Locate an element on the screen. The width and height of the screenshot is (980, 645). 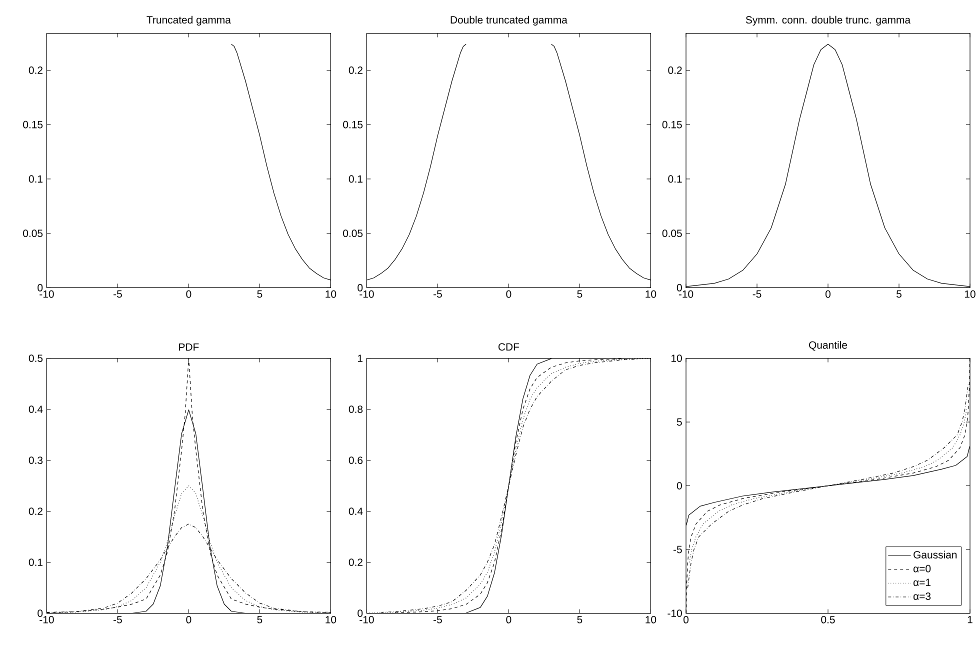
y-tick-label: 1 is located at coordinates (360, 358).